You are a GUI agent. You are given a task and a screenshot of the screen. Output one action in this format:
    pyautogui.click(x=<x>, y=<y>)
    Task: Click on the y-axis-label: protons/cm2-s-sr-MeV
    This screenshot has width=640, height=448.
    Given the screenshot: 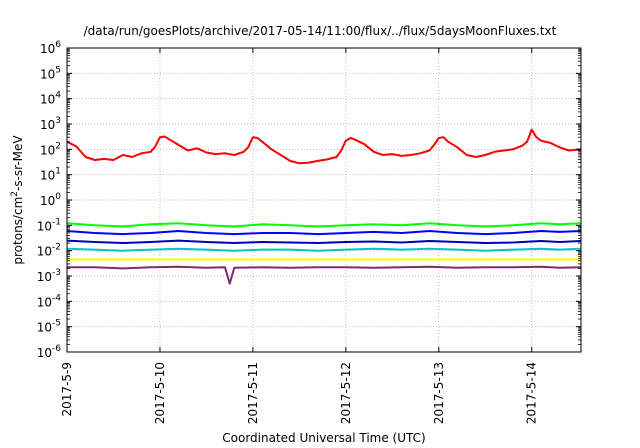 What is the action you would take?
    pyautogui.click(x=17, y=200)
    